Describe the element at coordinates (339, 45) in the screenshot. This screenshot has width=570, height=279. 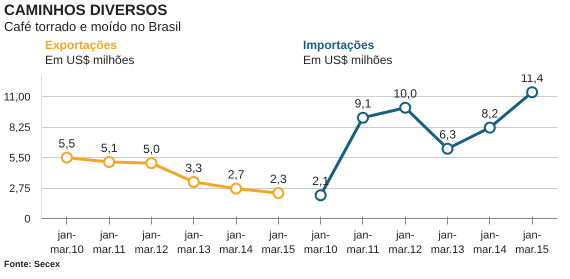
I see `text: Importações` at that location.